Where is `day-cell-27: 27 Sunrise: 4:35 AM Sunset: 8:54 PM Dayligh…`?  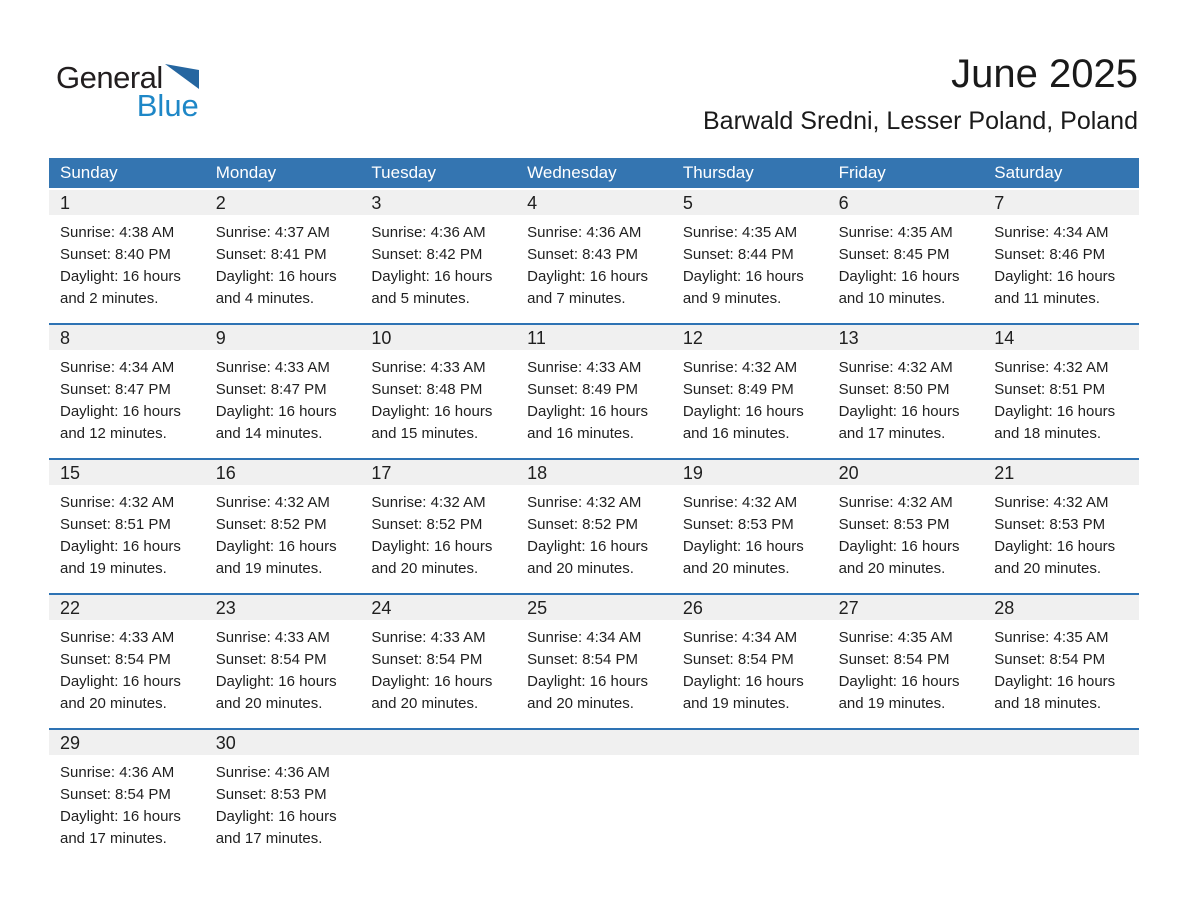 day-cell-27: 27 Sunrise: 4:35 AM Sunset: 8:54 PM Dayligh… is located at coordinates (905, 661).